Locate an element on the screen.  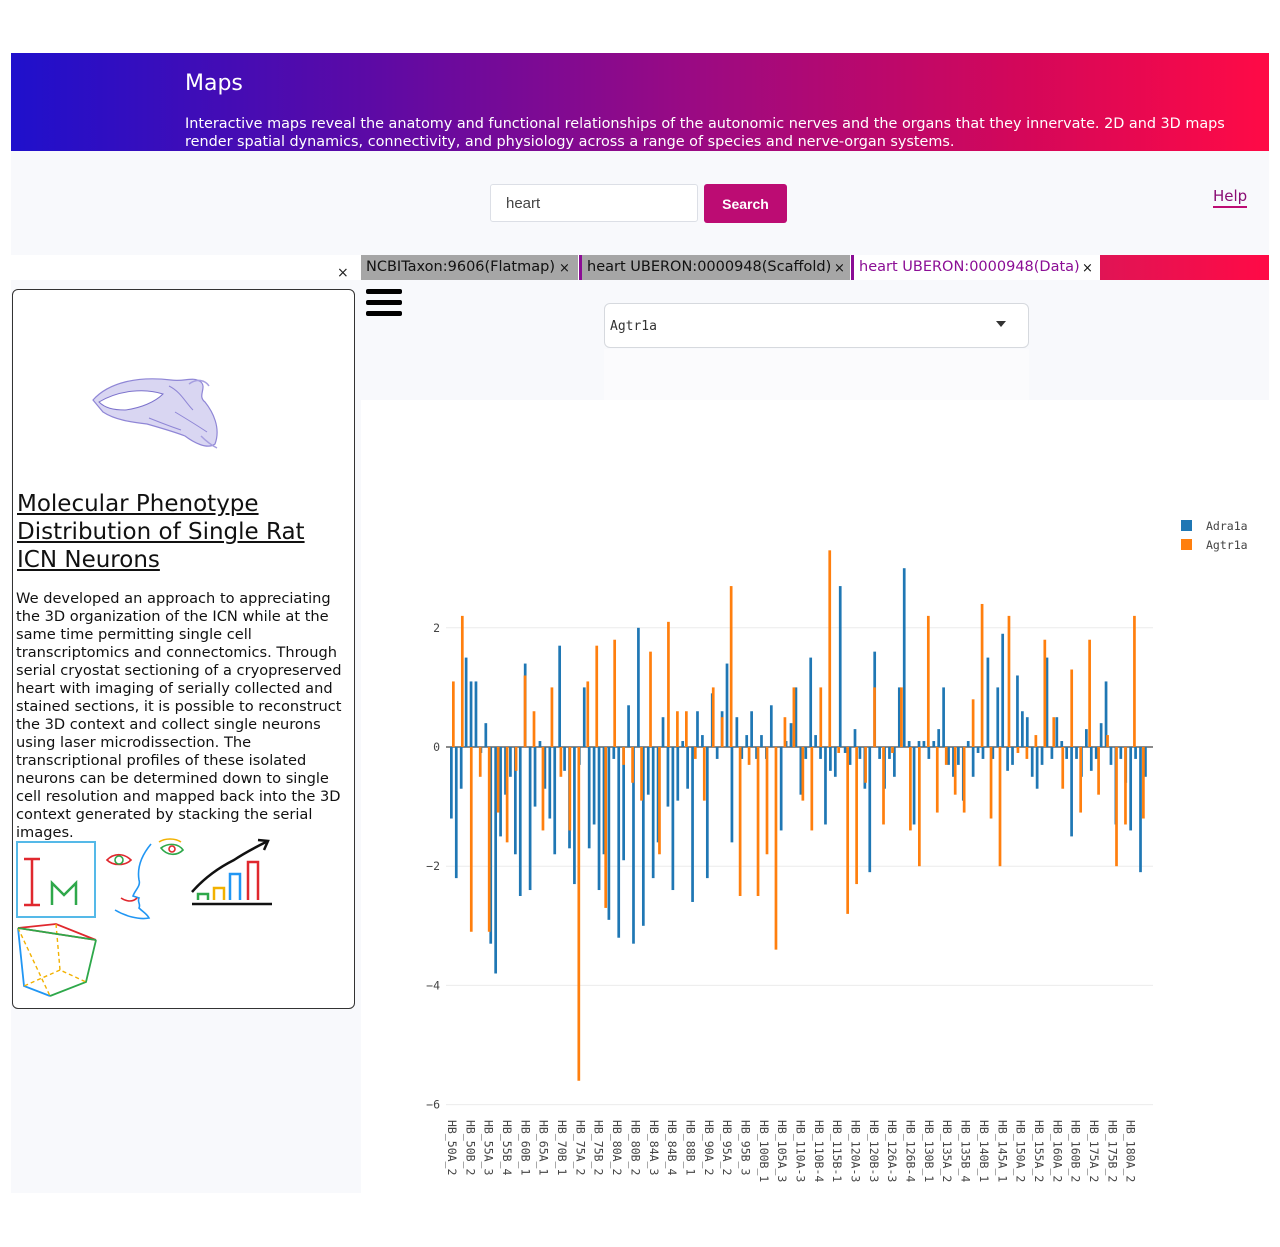
legend-swatch is located at coordinates (1186, 544).